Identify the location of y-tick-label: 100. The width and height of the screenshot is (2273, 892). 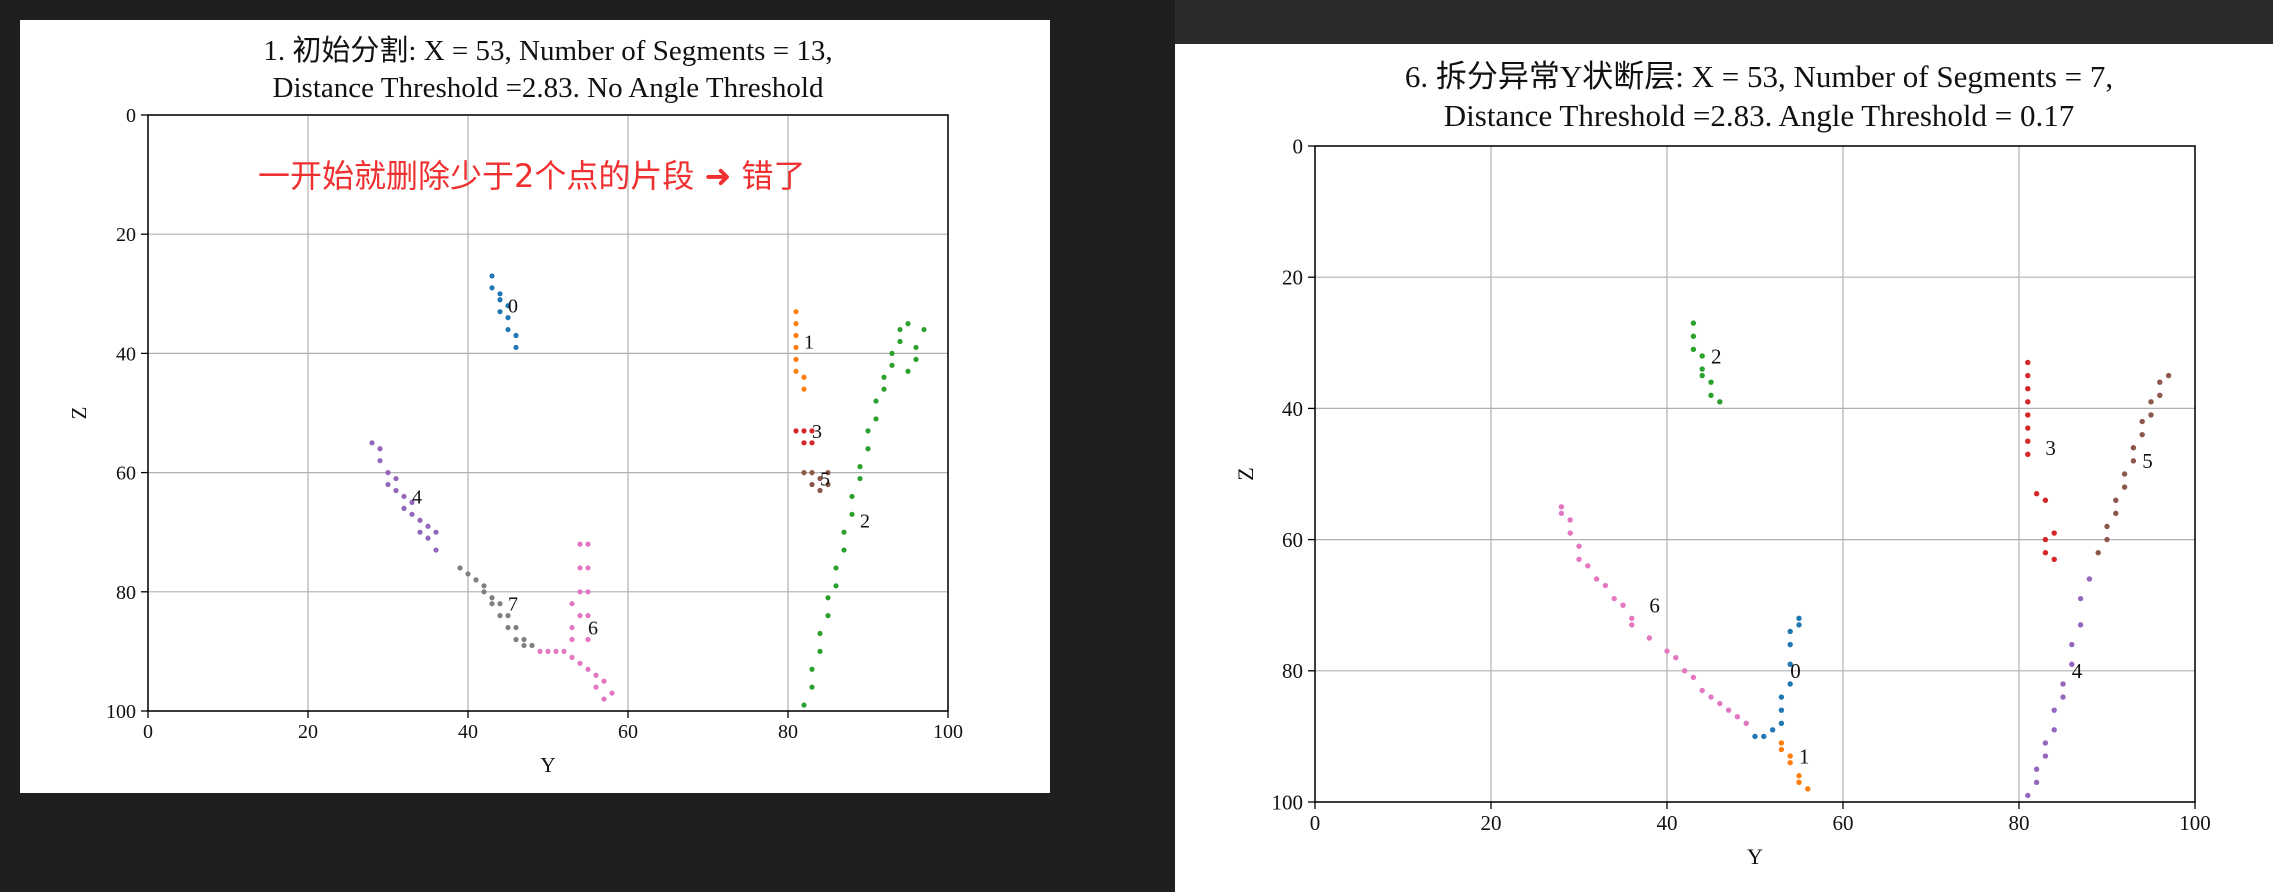
(1288, 802).